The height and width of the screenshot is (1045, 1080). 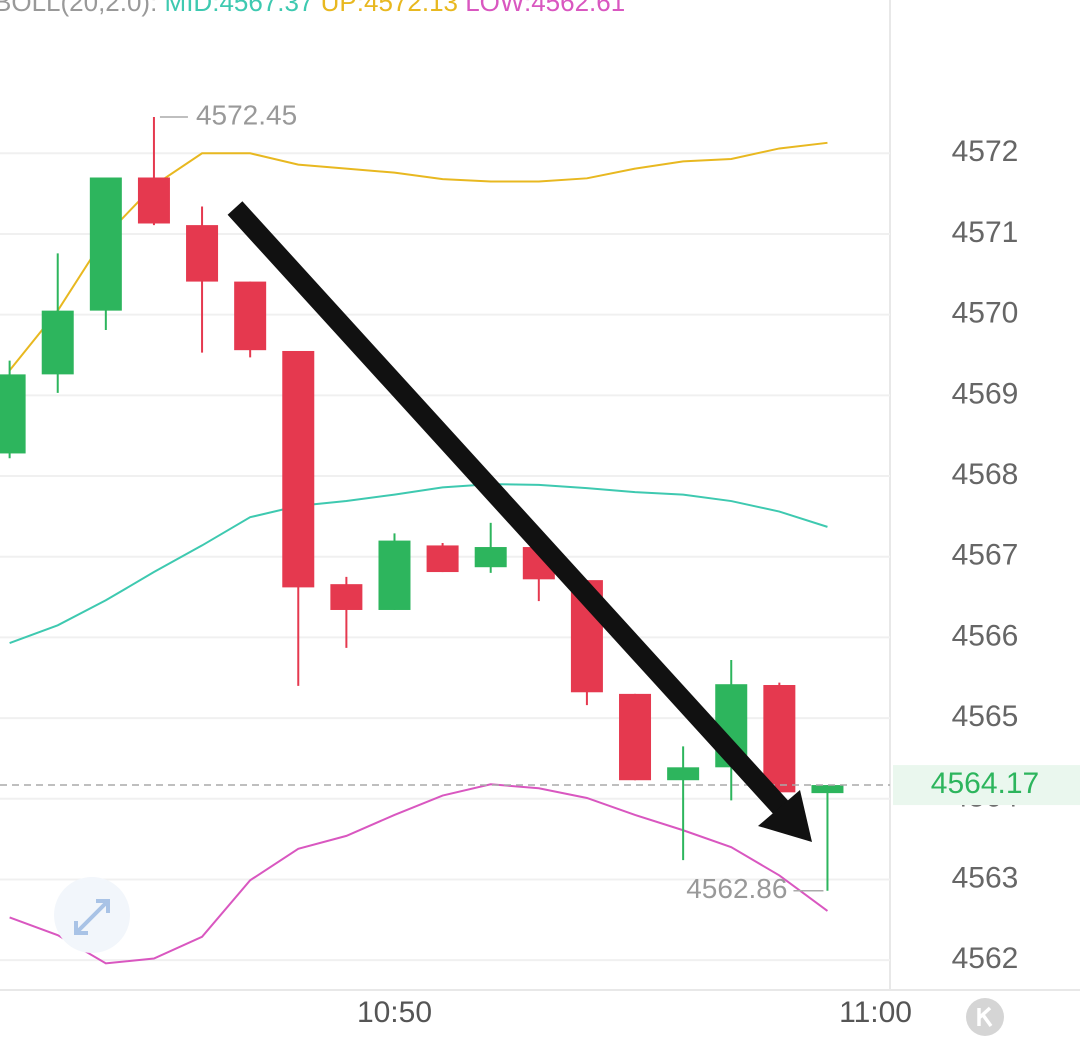 I want to click on y-tick-label: 4568, so click(x=985, y=474).